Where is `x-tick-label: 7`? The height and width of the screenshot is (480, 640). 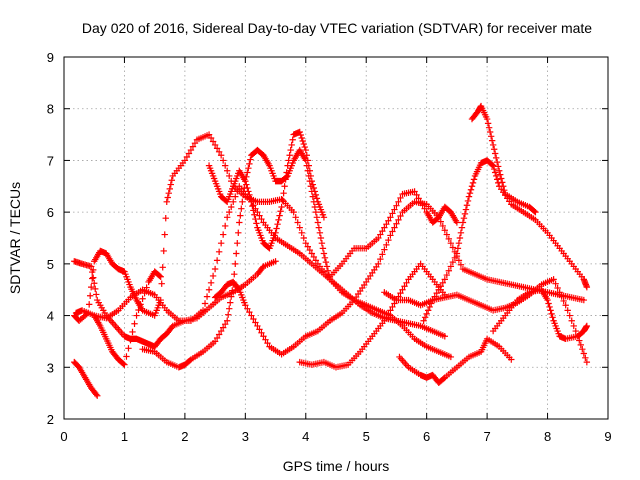 x-tick-label: 7 is located at coordinates (486, 436).